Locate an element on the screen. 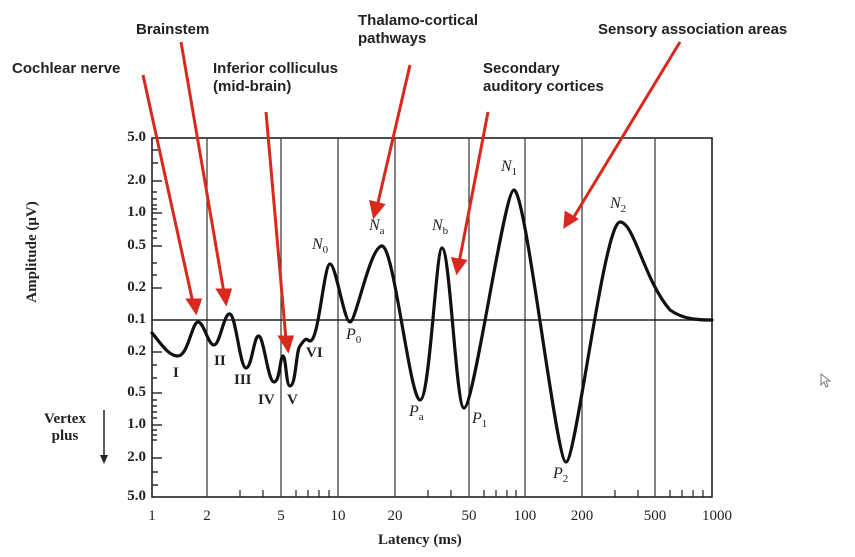 Image resolution: width=855 pixels, height=557 pixels. peak-label-I: I is located at coordinates (176, 373).